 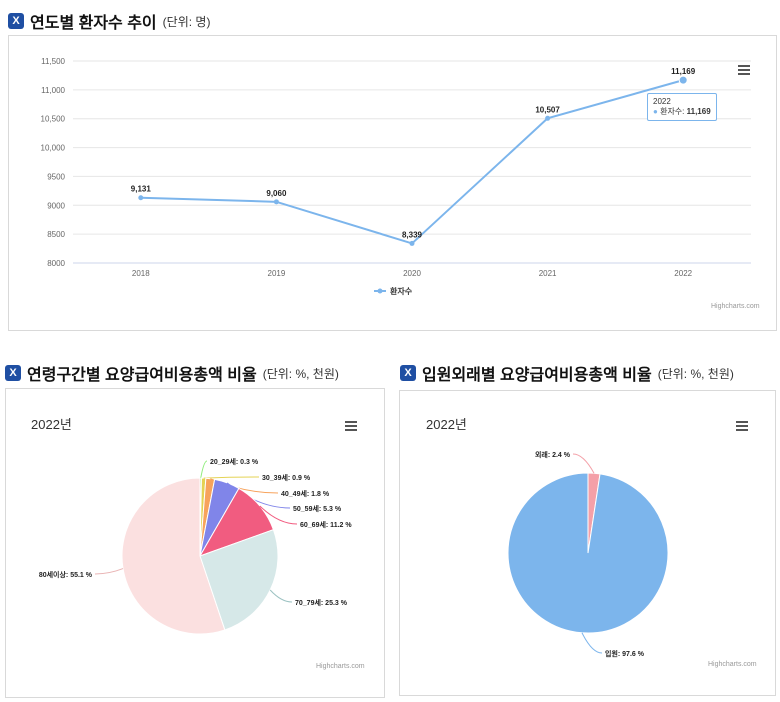 What do you see at coordinates (553, 454) in the screenshot?
I see `slice-label: 외래: 2.4 %` at bounding box center [553, 454].